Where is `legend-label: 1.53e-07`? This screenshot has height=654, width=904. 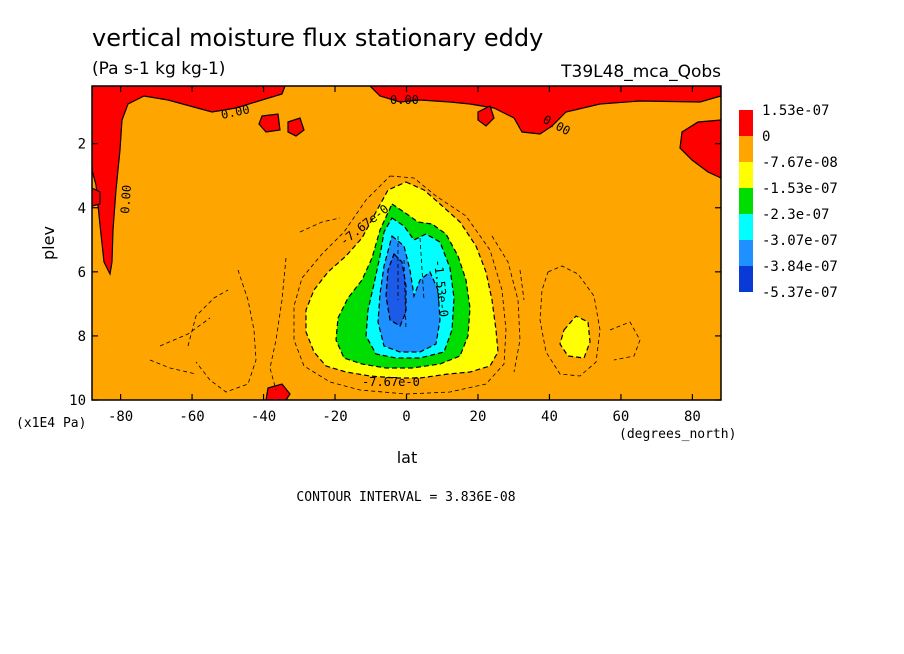
legend-label: 1.53e-07 is located at coordinates (795, 111).